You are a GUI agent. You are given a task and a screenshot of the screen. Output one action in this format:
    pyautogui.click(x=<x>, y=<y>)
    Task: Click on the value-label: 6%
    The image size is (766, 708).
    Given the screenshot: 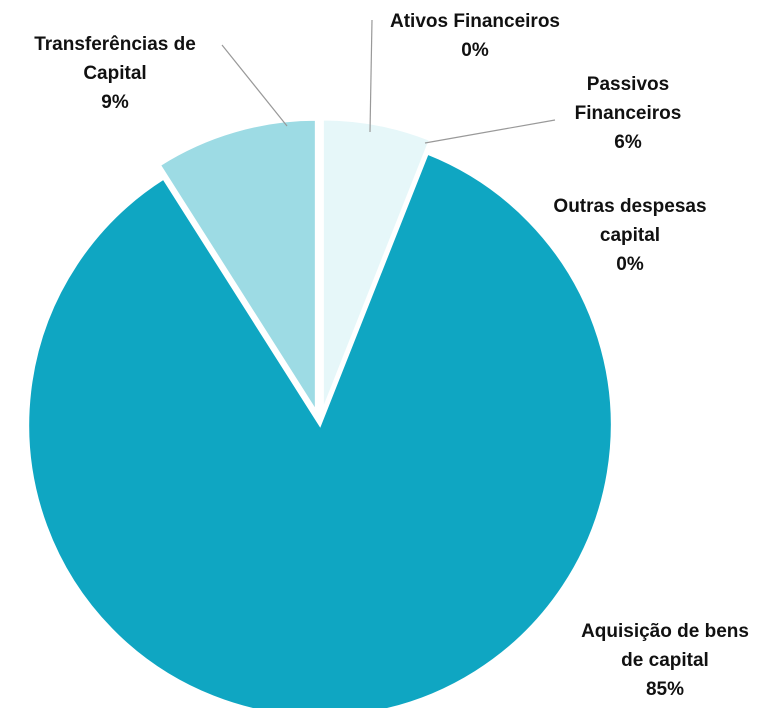 What is the action you would take?
    pyautogui.click(x=628, y=142)
    